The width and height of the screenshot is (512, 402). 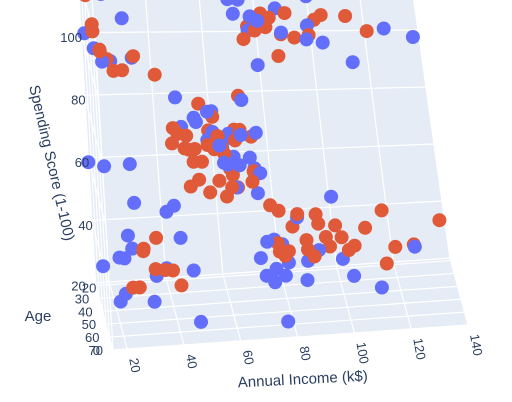 What do you see at coordinates (362, 353) in the screenshot?
I see `x-tick-label: 100` at bounding box center [362, 353].